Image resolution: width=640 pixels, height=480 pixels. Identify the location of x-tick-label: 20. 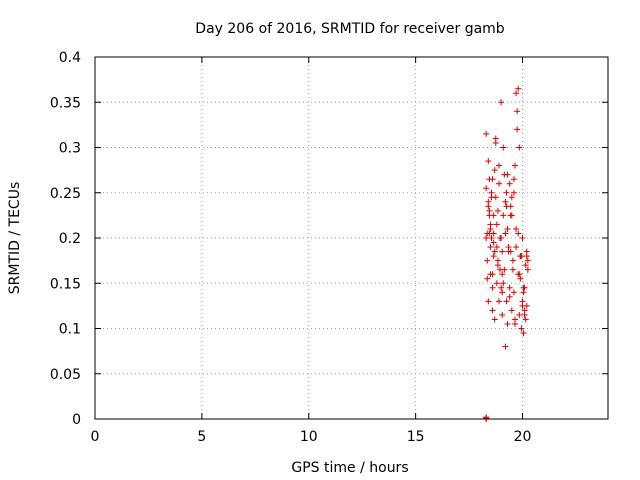
(523, 437).